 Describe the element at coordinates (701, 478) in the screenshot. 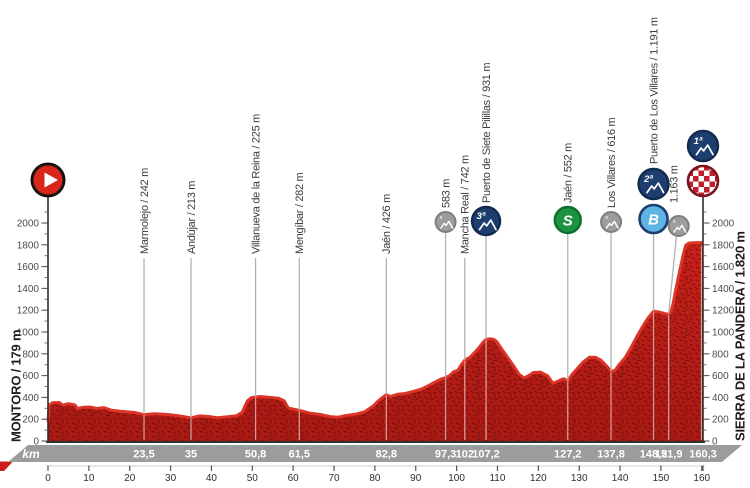

I see `ruler-tick-label: 160` at that location.